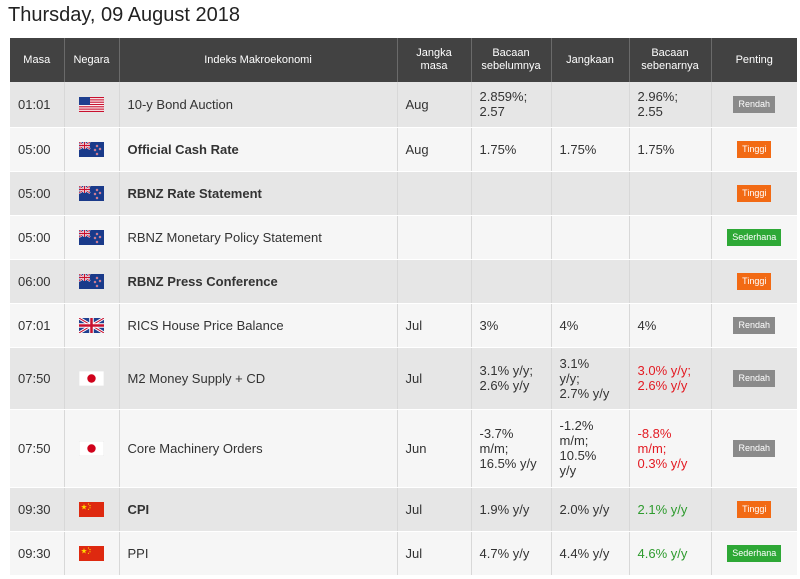 The width and height of the screenshot is (800, 579). I want to click on cell-line: 3.1% y/y;, so click(506, 370).